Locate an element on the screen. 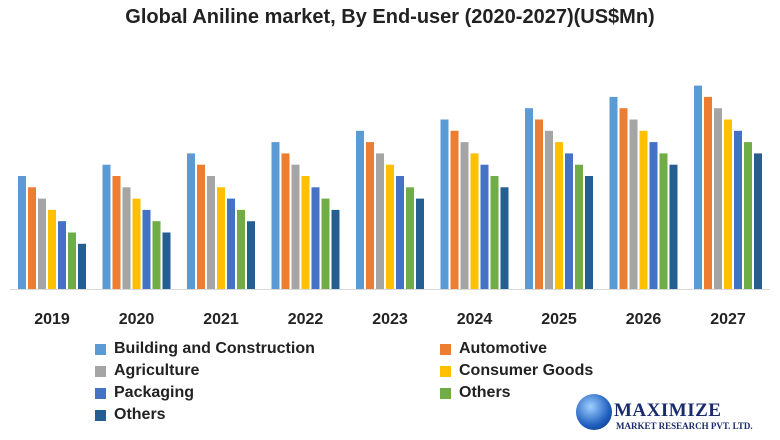  x-tick-label: 2027 is located at coordinates (728, 319).